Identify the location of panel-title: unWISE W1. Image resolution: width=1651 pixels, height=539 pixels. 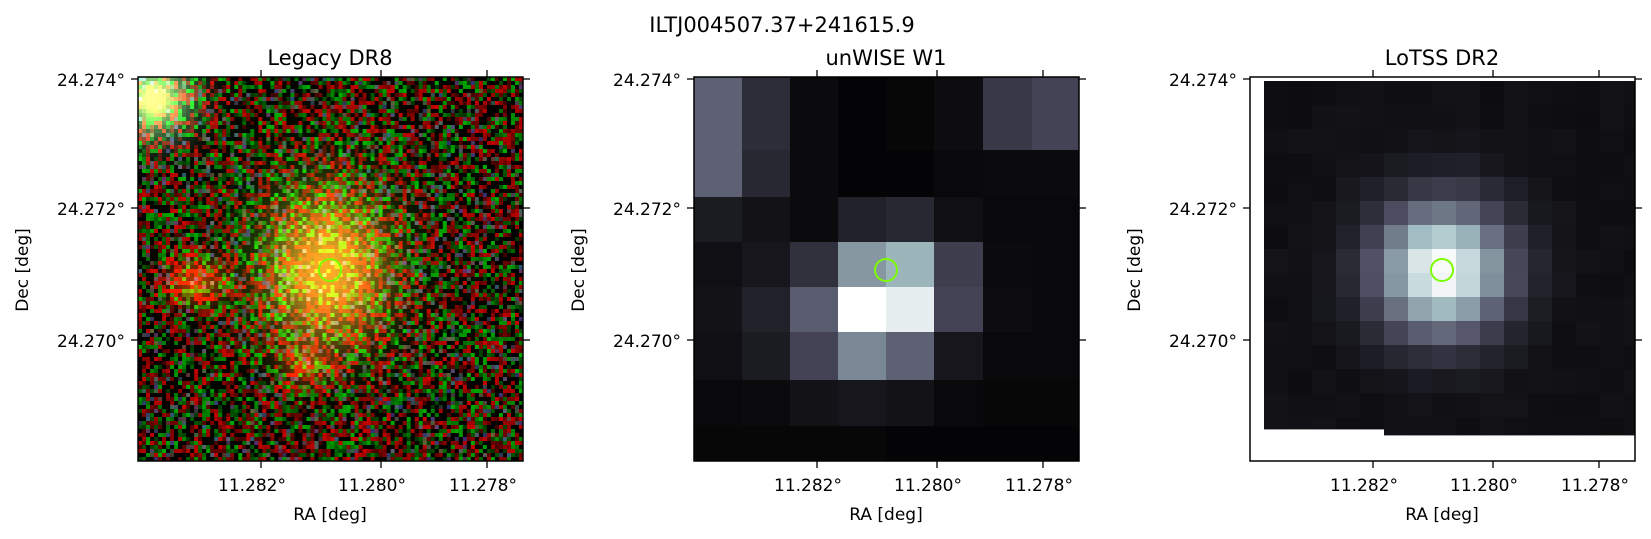
(886, 58).